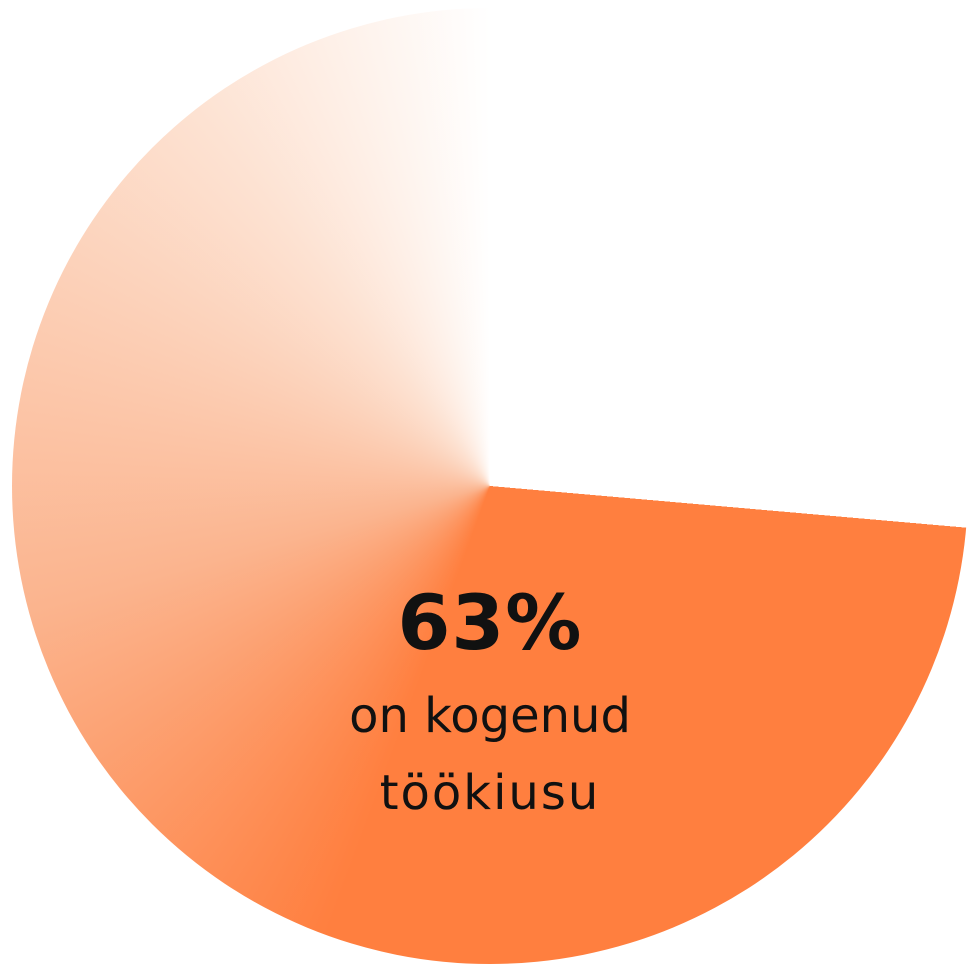 The width and height of the screenshot is (969, 964). I want to click on caption-line: on kogenud, so click(490, 716).